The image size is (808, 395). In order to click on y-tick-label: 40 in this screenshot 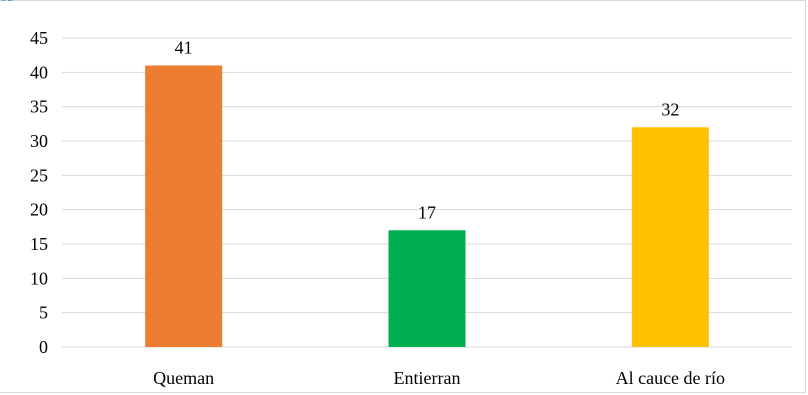, I will do `click(39, 72)`.